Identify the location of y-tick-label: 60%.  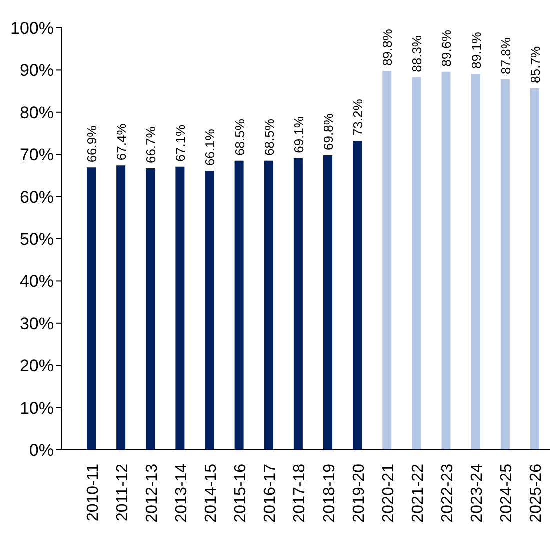
(37, 197).